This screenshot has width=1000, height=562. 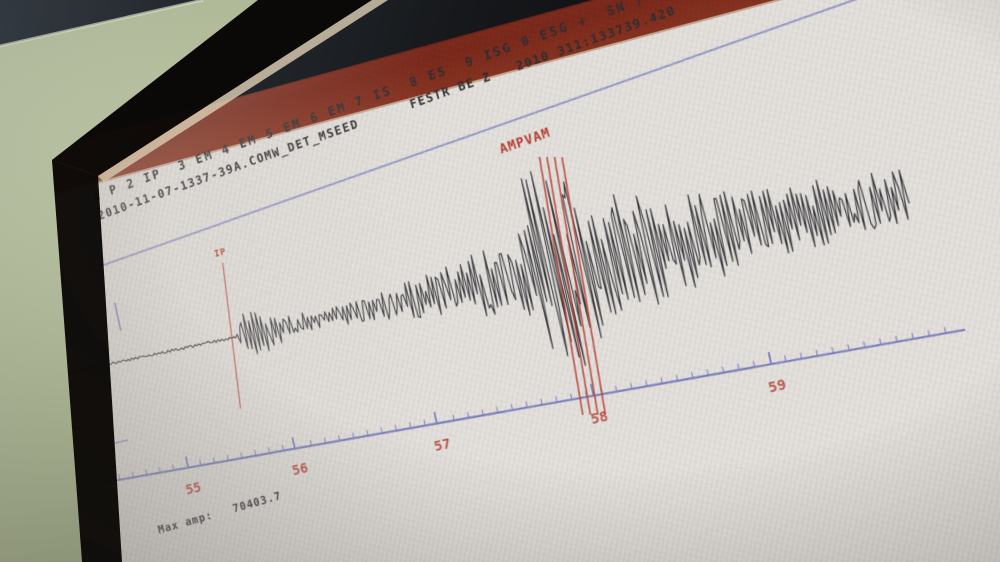 I want to click on phase-pick-line, so click(x=232, y=336).